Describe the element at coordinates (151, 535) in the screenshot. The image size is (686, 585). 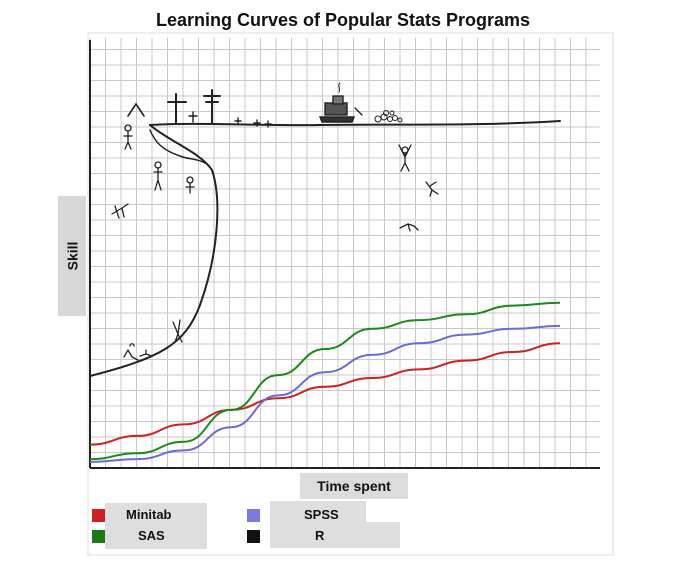
I see `legend-label-sas: SAS` at that location.